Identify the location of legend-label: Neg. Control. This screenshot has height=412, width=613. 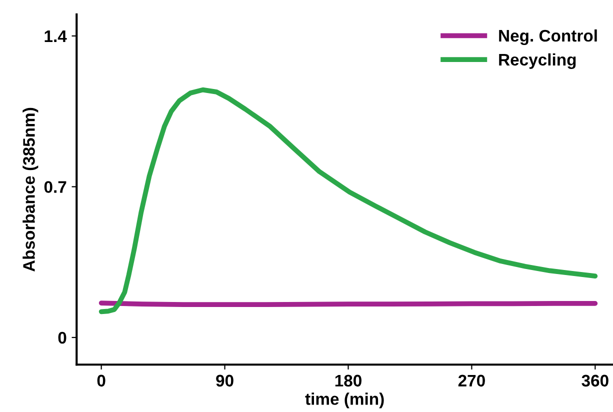
(548, 37).